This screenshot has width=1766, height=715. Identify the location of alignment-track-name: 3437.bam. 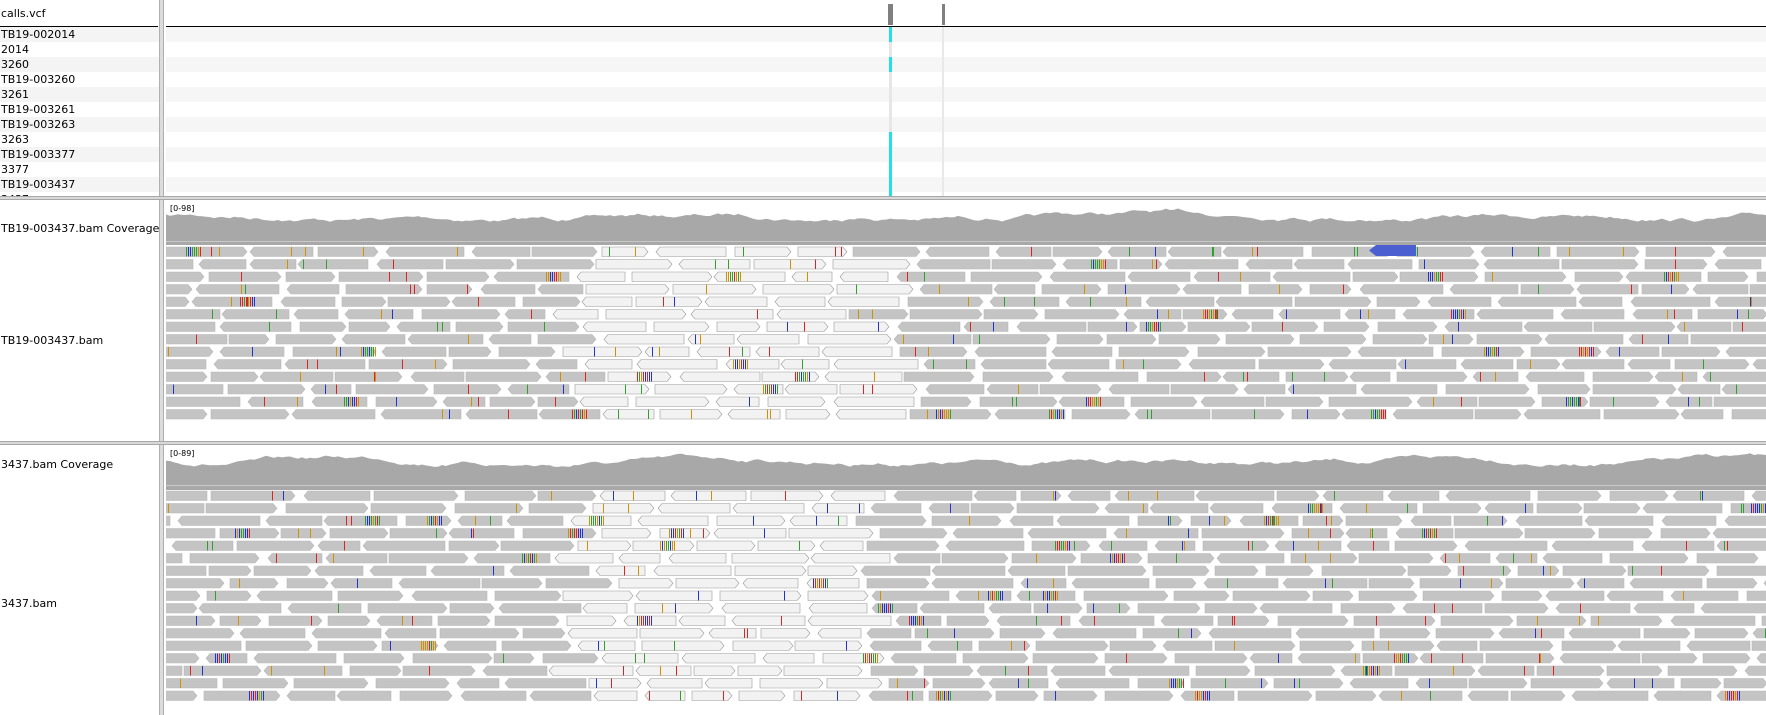
(29, 603).